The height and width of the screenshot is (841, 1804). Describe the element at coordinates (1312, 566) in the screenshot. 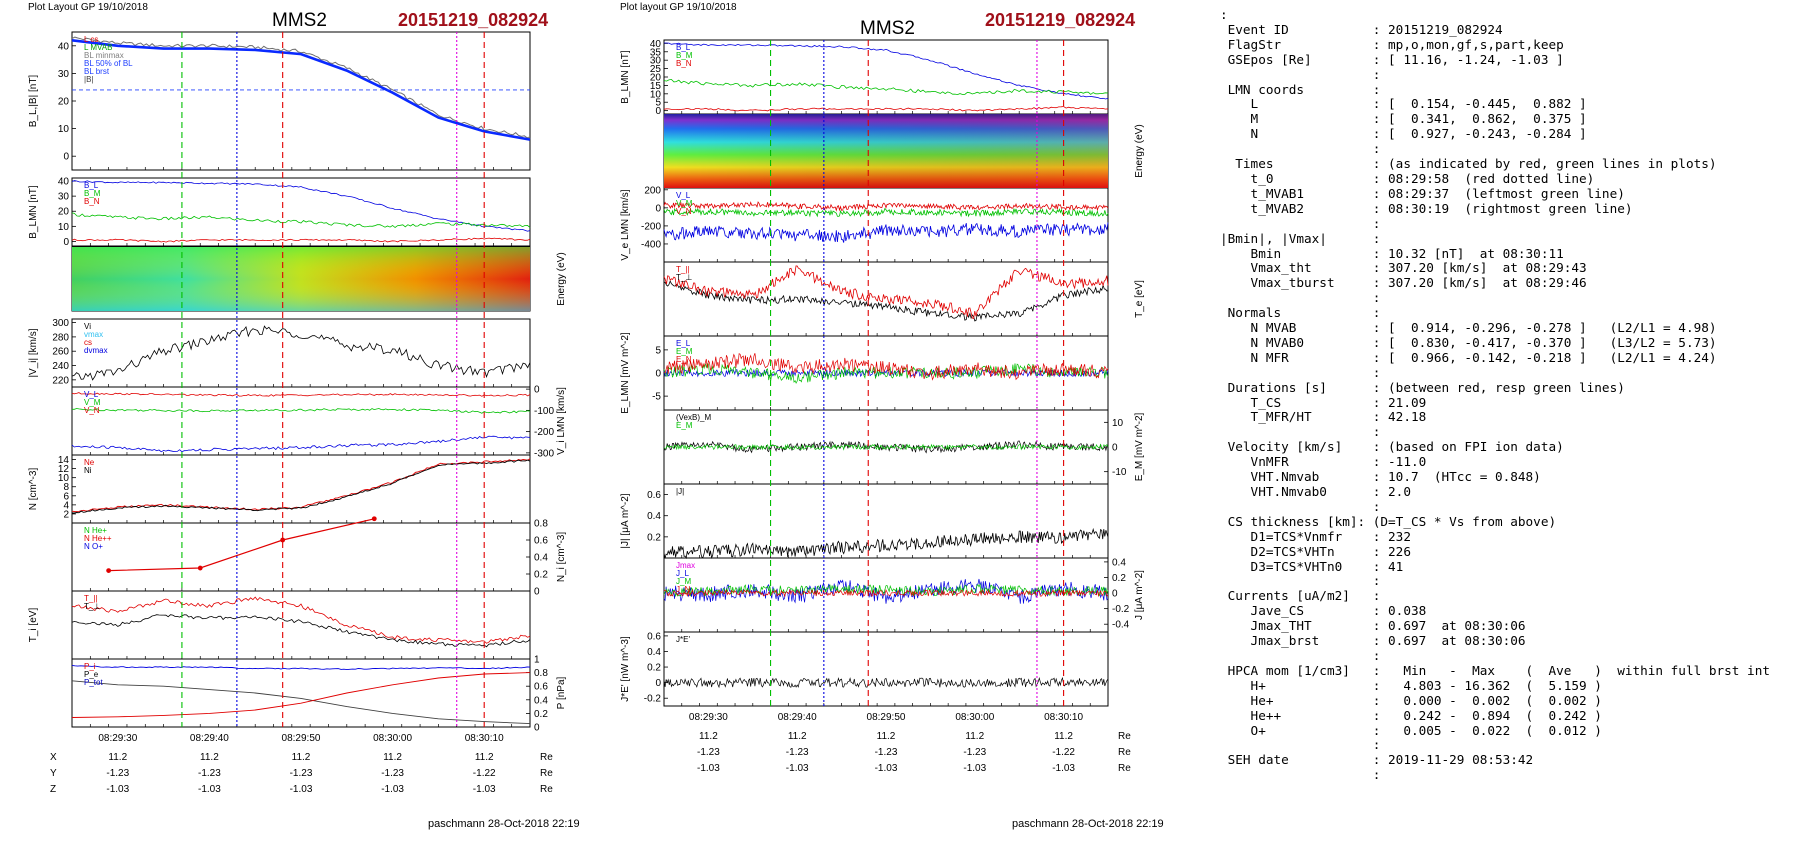

I see `info-line: D3=TCS*VHTn0 : 41` at that location.